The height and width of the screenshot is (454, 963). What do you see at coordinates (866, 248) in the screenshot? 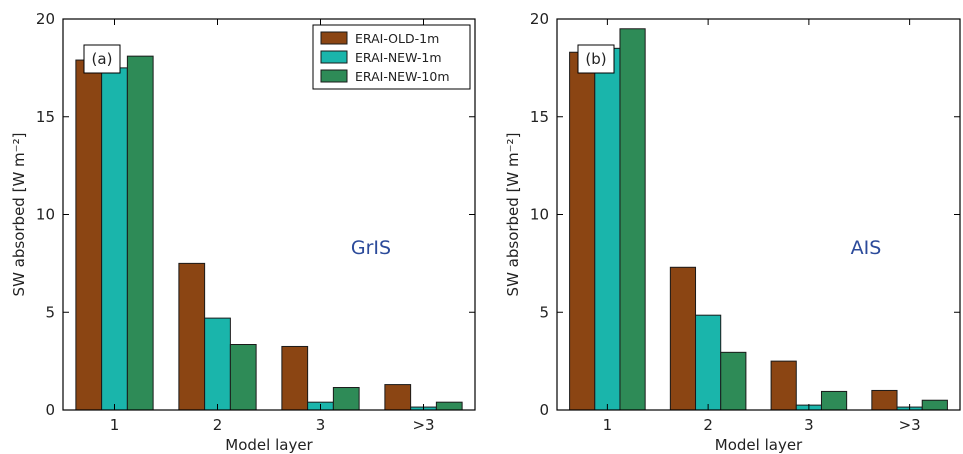
I see `region-label: AIS` at bounding box center [866, 248].